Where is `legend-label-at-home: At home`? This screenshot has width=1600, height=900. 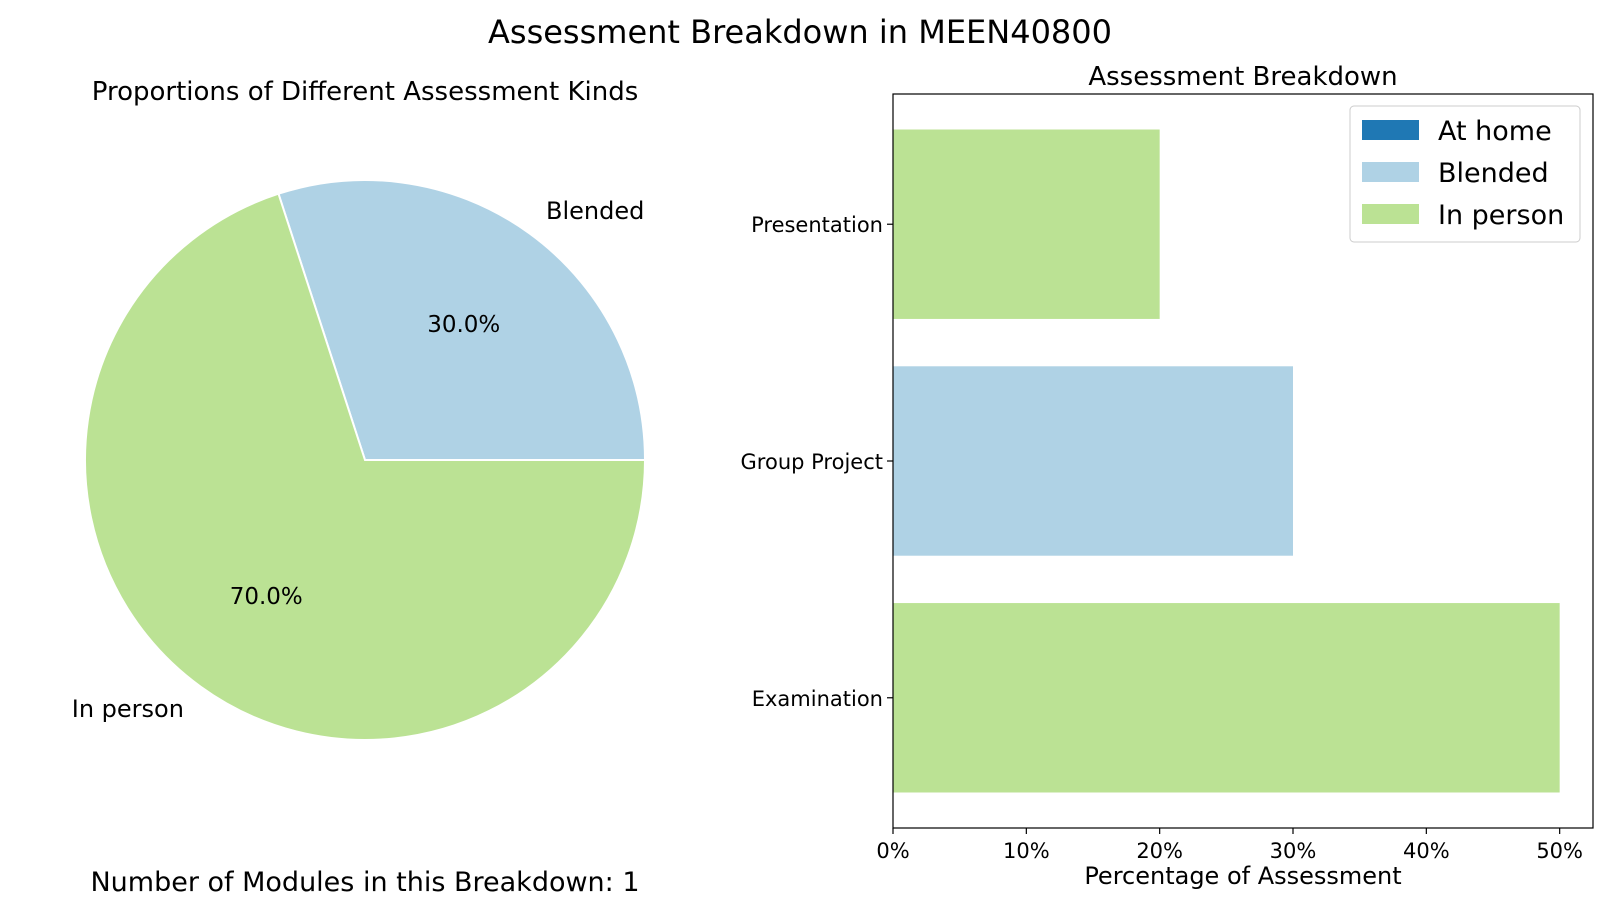 legend-label-at-home: At home is located at coordinates (1495, 131).